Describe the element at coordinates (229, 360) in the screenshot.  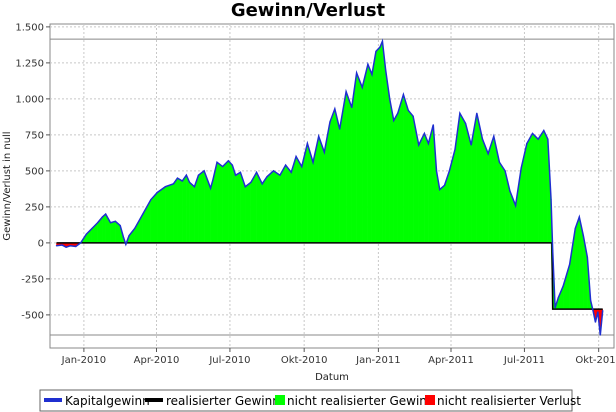
I see `x-tick-label: Jul-2010` at that location.